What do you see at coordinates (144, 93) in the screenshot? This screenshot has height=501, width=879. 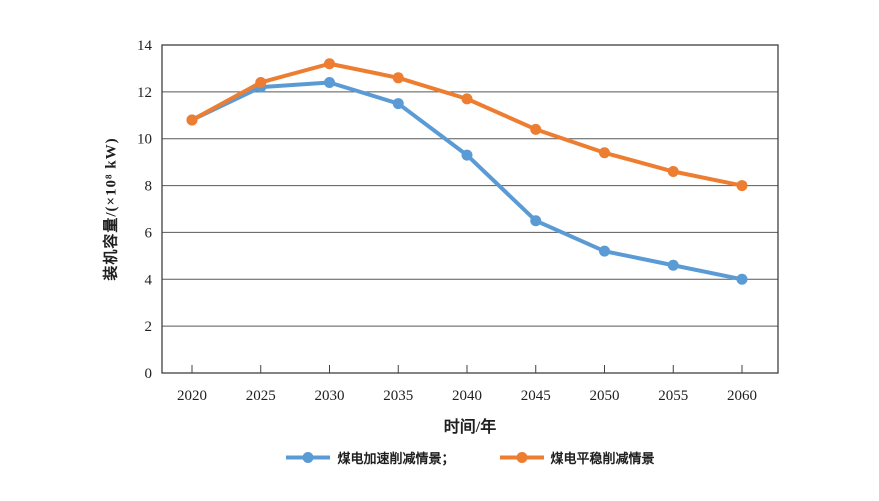 I see `y-tick-label: 12` at bounding box center [144, 93].